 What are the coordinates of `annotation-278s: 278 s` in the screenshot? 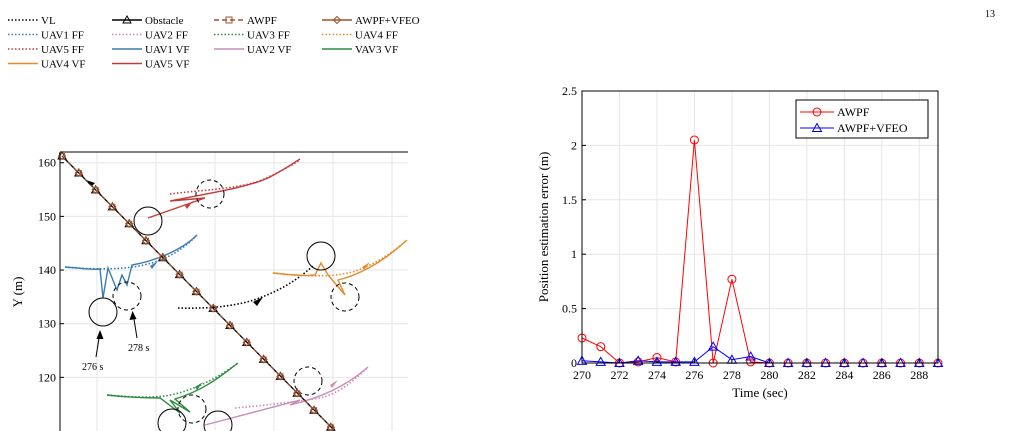 It's located at (139, 348).